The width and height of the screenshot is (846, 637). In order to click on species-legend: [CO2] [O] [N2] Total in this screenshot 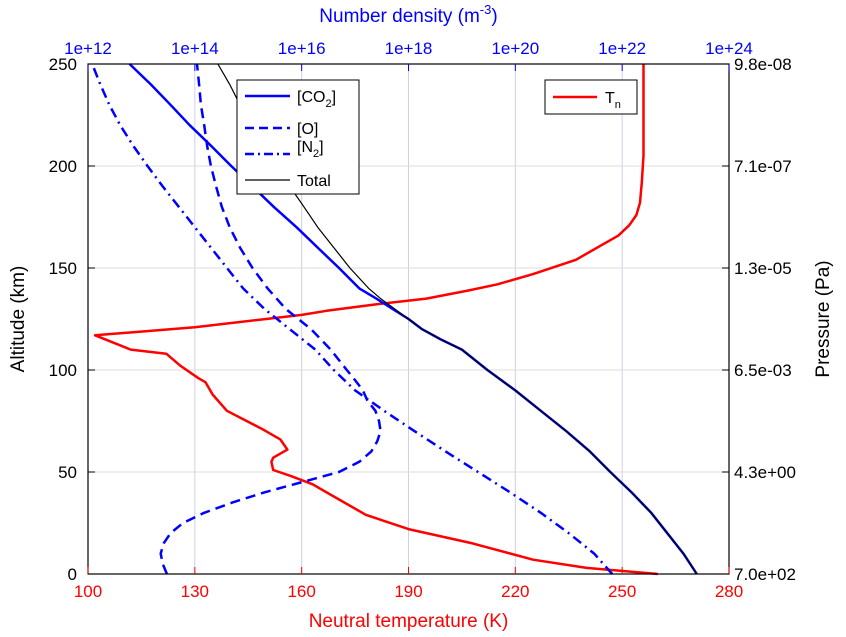, I will do `click(298, 137)`.